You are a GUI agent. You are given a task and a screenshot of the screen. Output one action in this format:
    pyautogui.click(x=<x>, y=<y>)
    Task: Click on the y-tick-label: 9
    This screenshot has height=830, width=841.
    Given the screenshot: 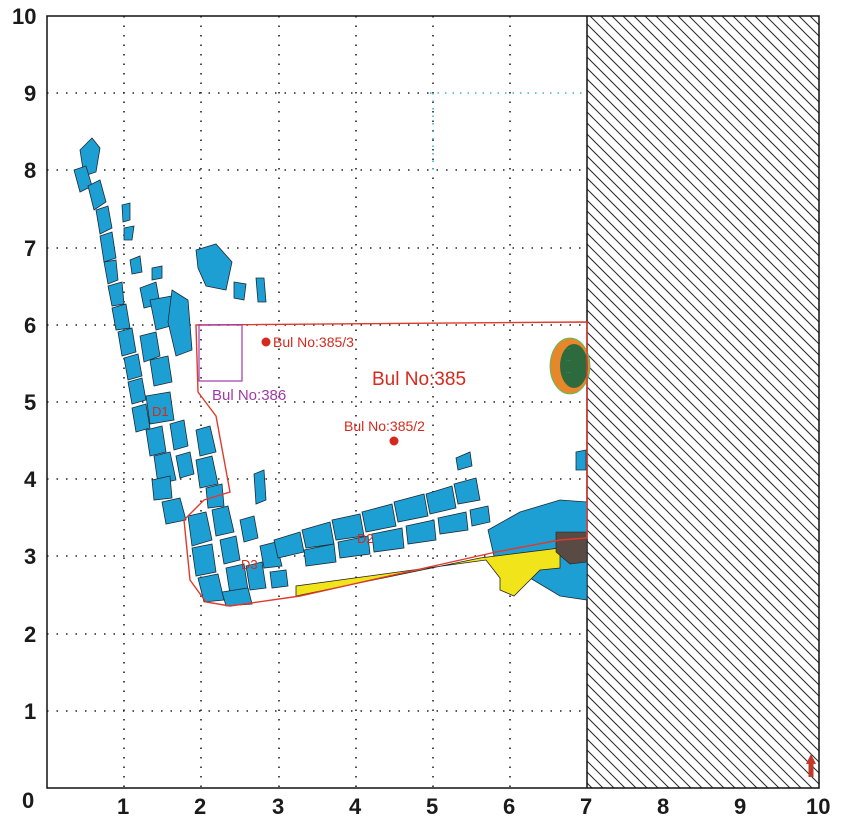 What is the action you would take?
    pyautogui.click(x=30, y=93)
    